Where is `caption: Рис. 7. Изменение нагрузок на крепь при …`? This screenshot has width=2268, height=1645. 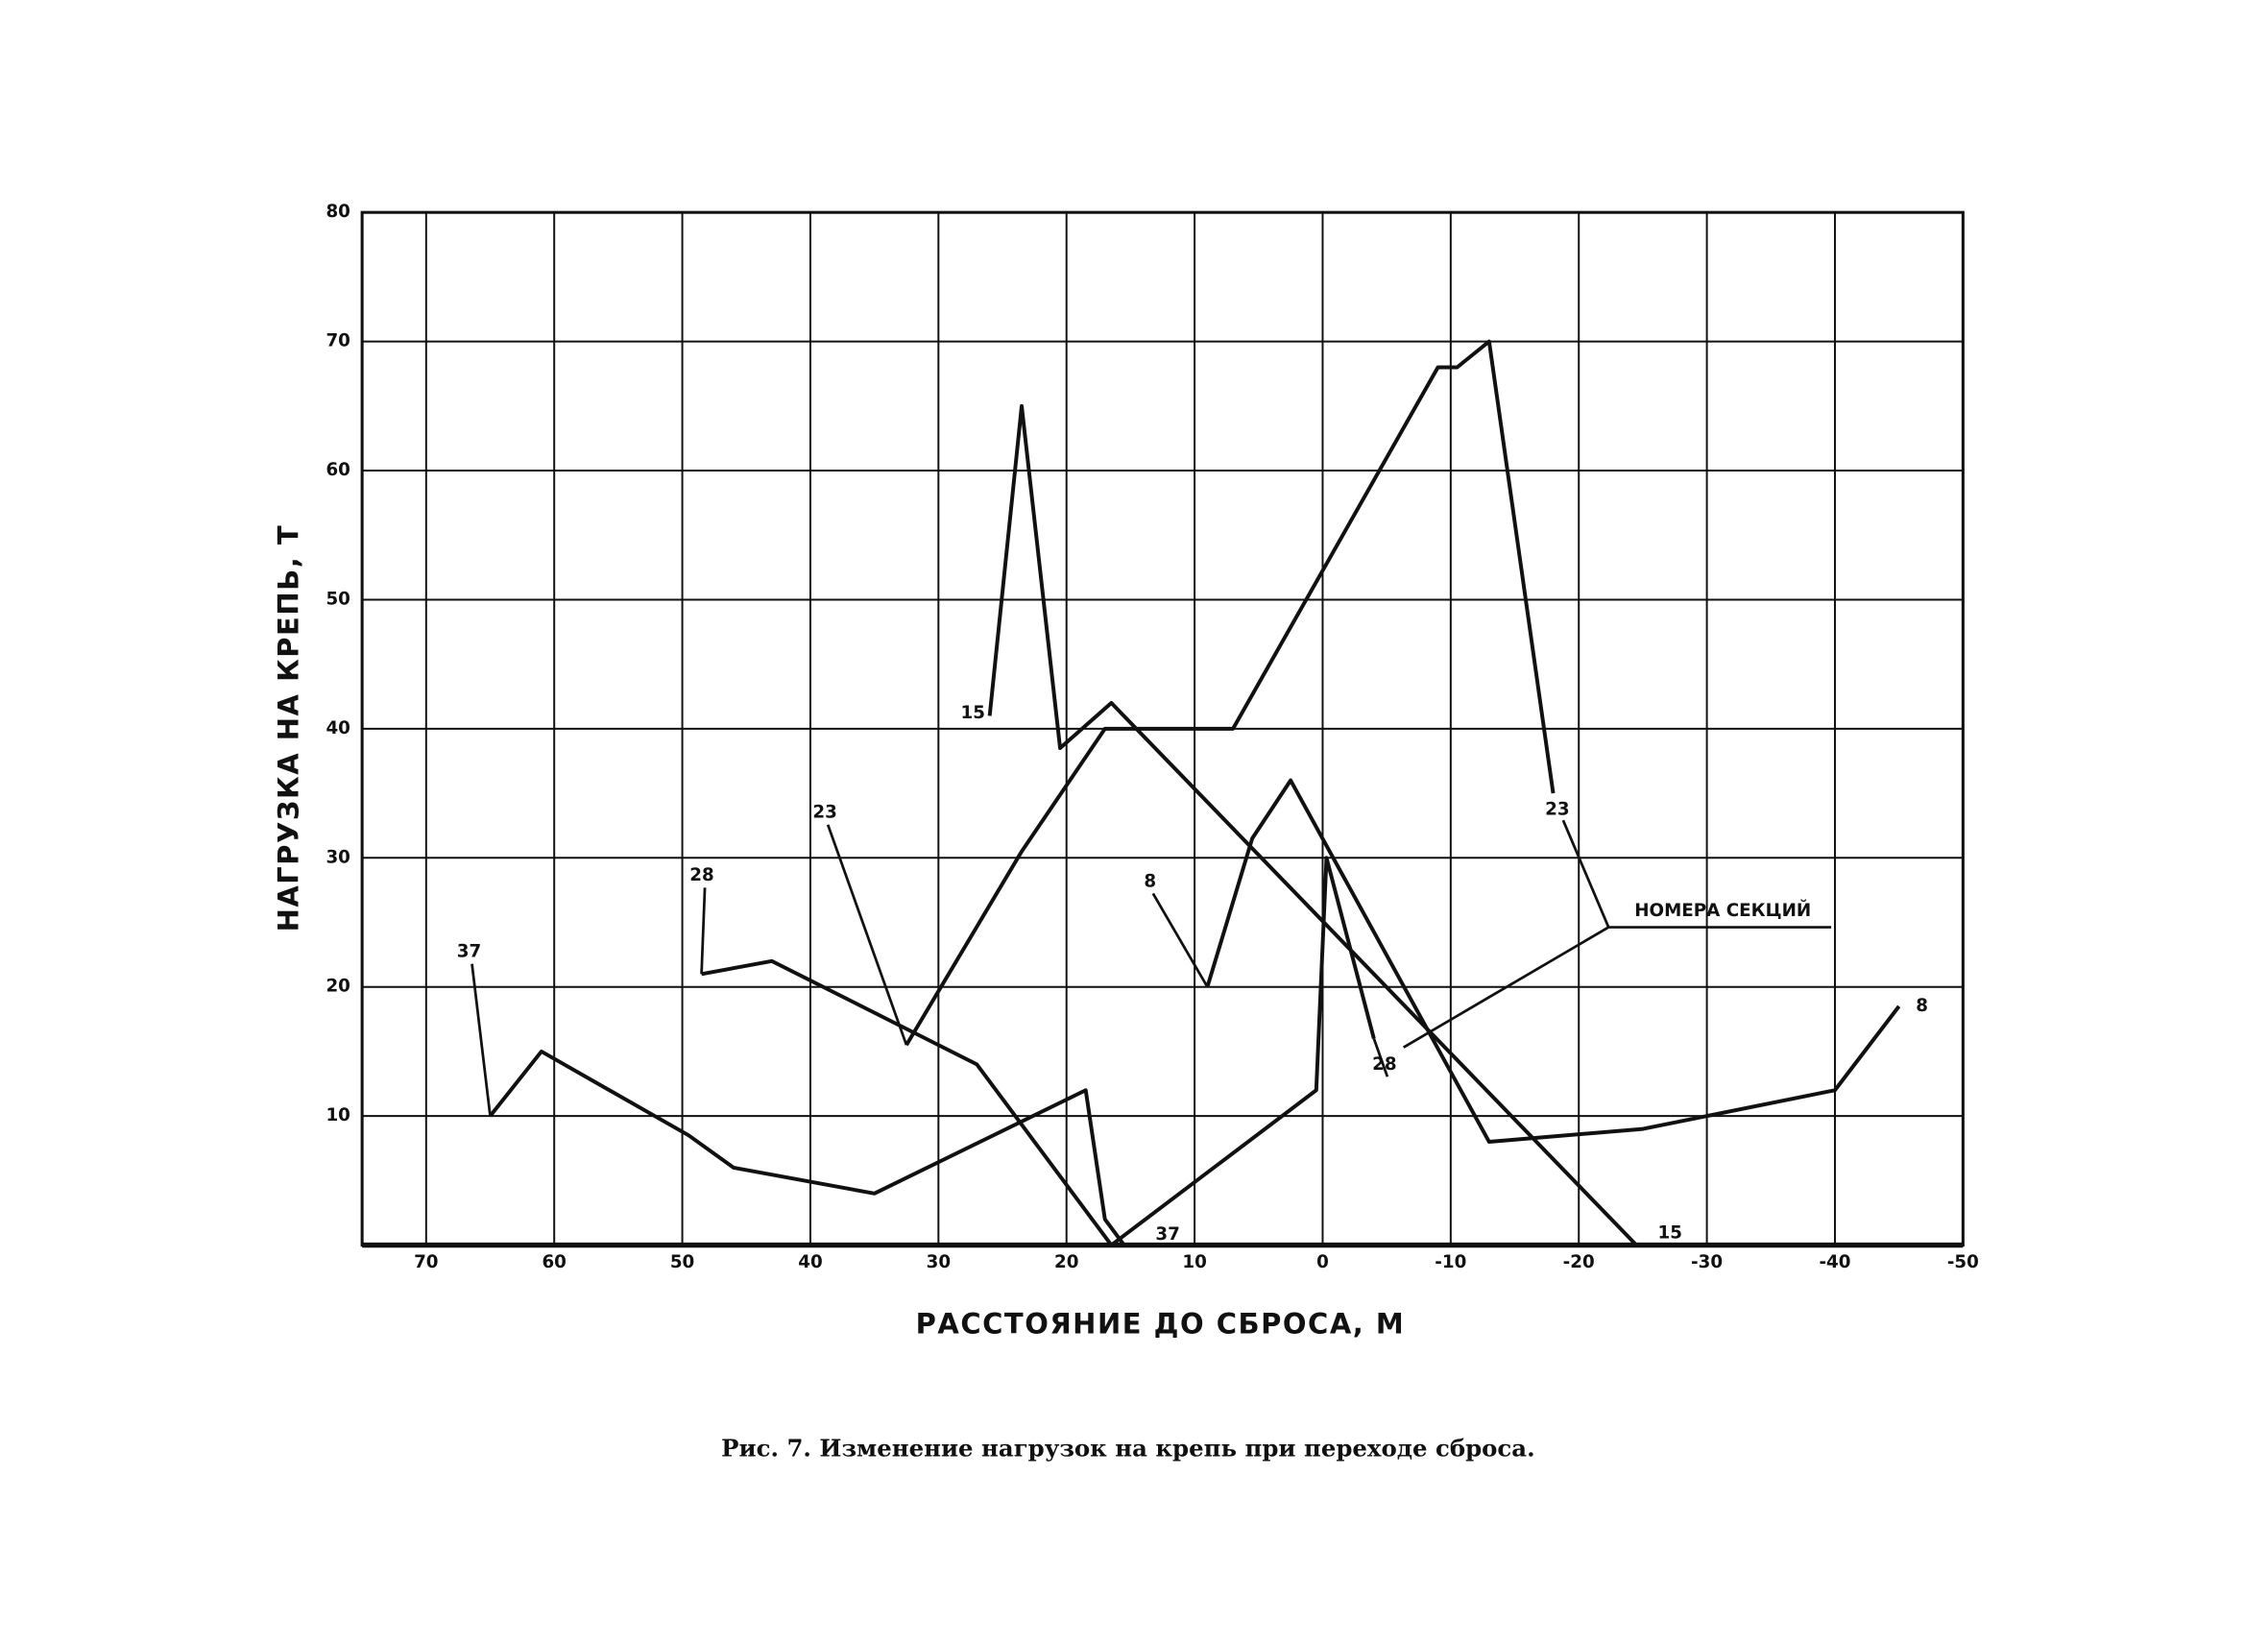
caption: Рис. 7. Изменение нагрузок на крепь при … is located at coordinates (1128, 1449).